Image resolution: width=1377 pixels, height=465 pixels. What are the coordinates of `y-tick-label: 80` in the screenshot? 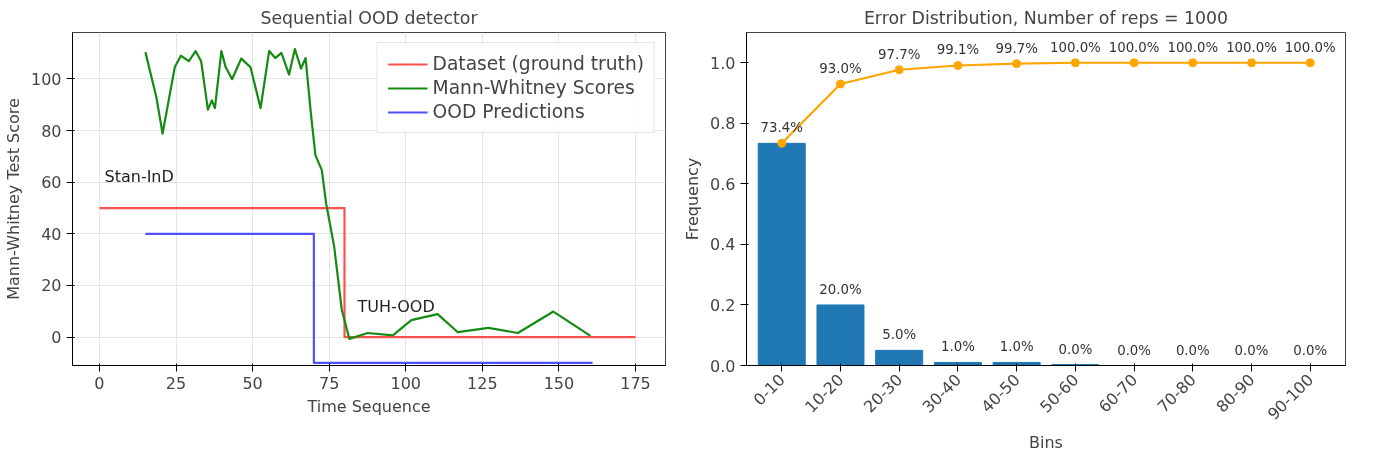 It's located at (51, 131).